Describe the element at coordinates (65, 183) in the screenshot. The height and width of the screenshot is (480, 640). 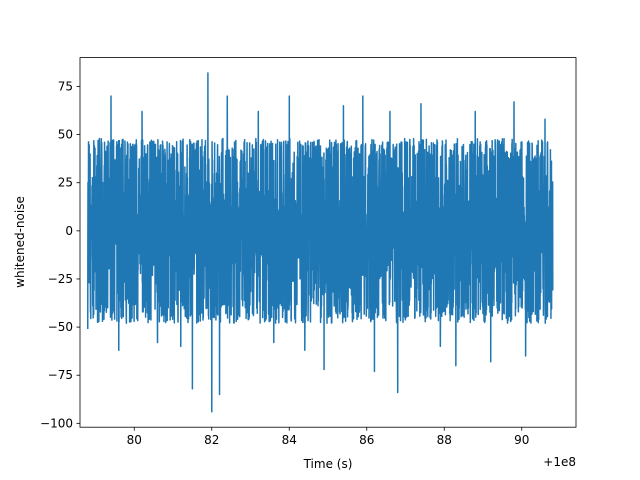
I see `y-tick-label: 25` at that location.